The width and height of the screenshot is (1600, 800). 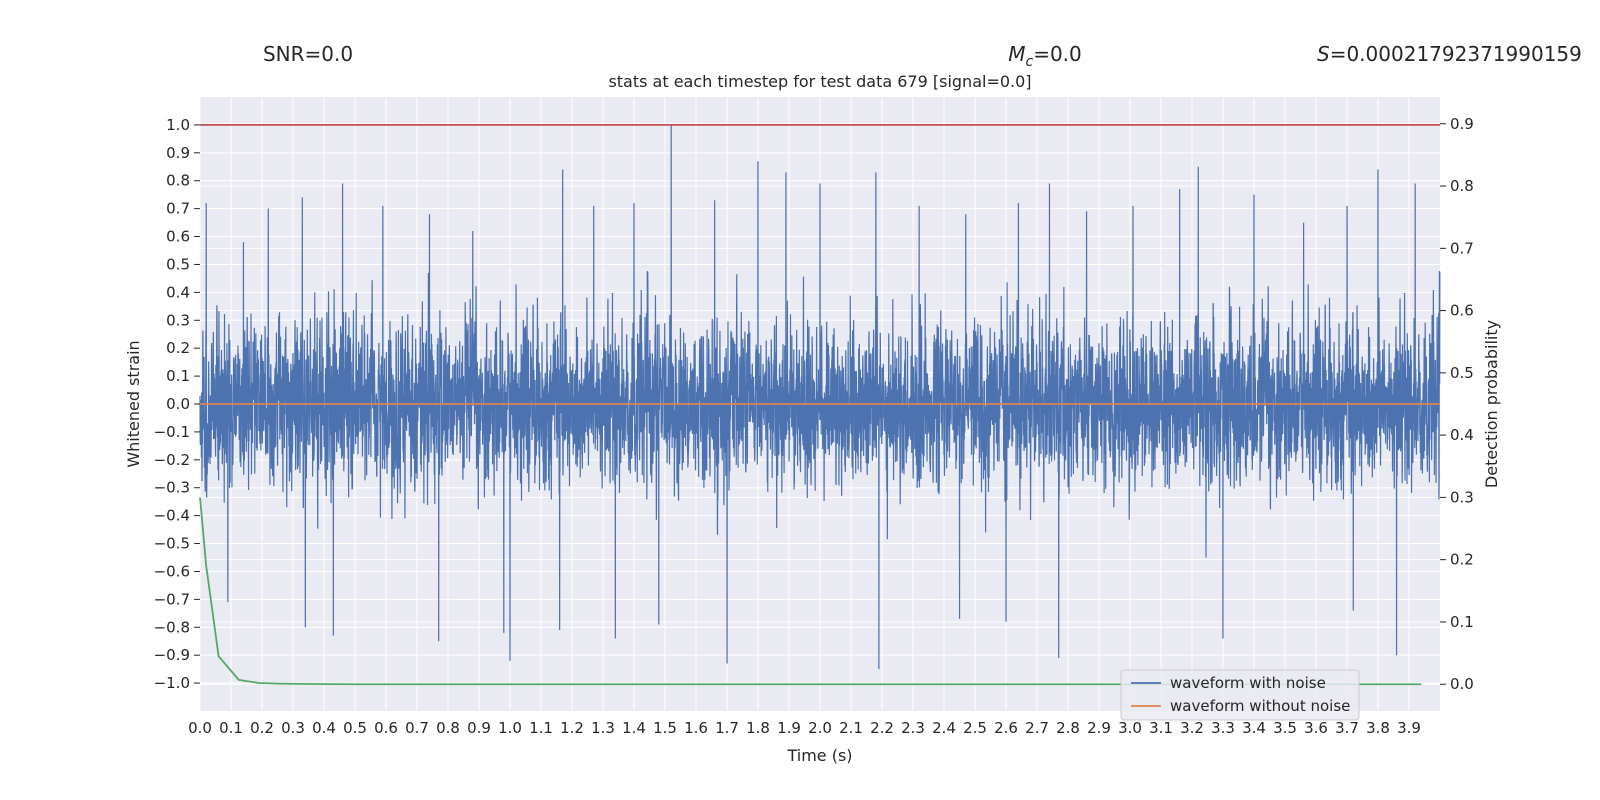 What do you see at coordinates (178, 348) in the screenshot?
I see `y-tick-label: 0.2` at bounding box center [178, 348].